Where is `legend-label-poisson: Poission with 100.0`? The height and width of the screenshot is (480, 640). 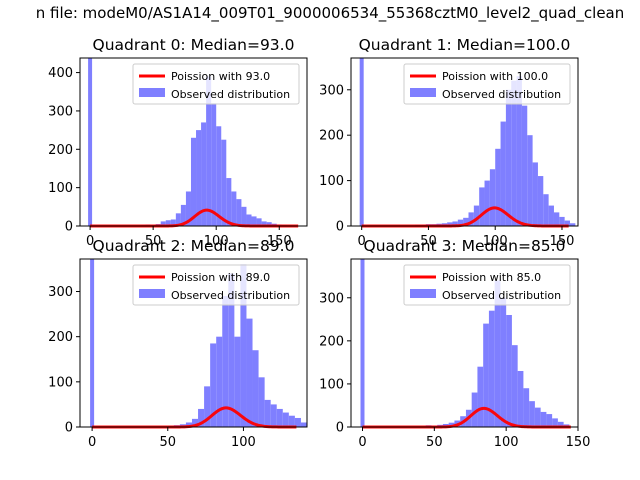 legend-label-poisson: Poission with 100.0 is located at coordinates (495, 76).